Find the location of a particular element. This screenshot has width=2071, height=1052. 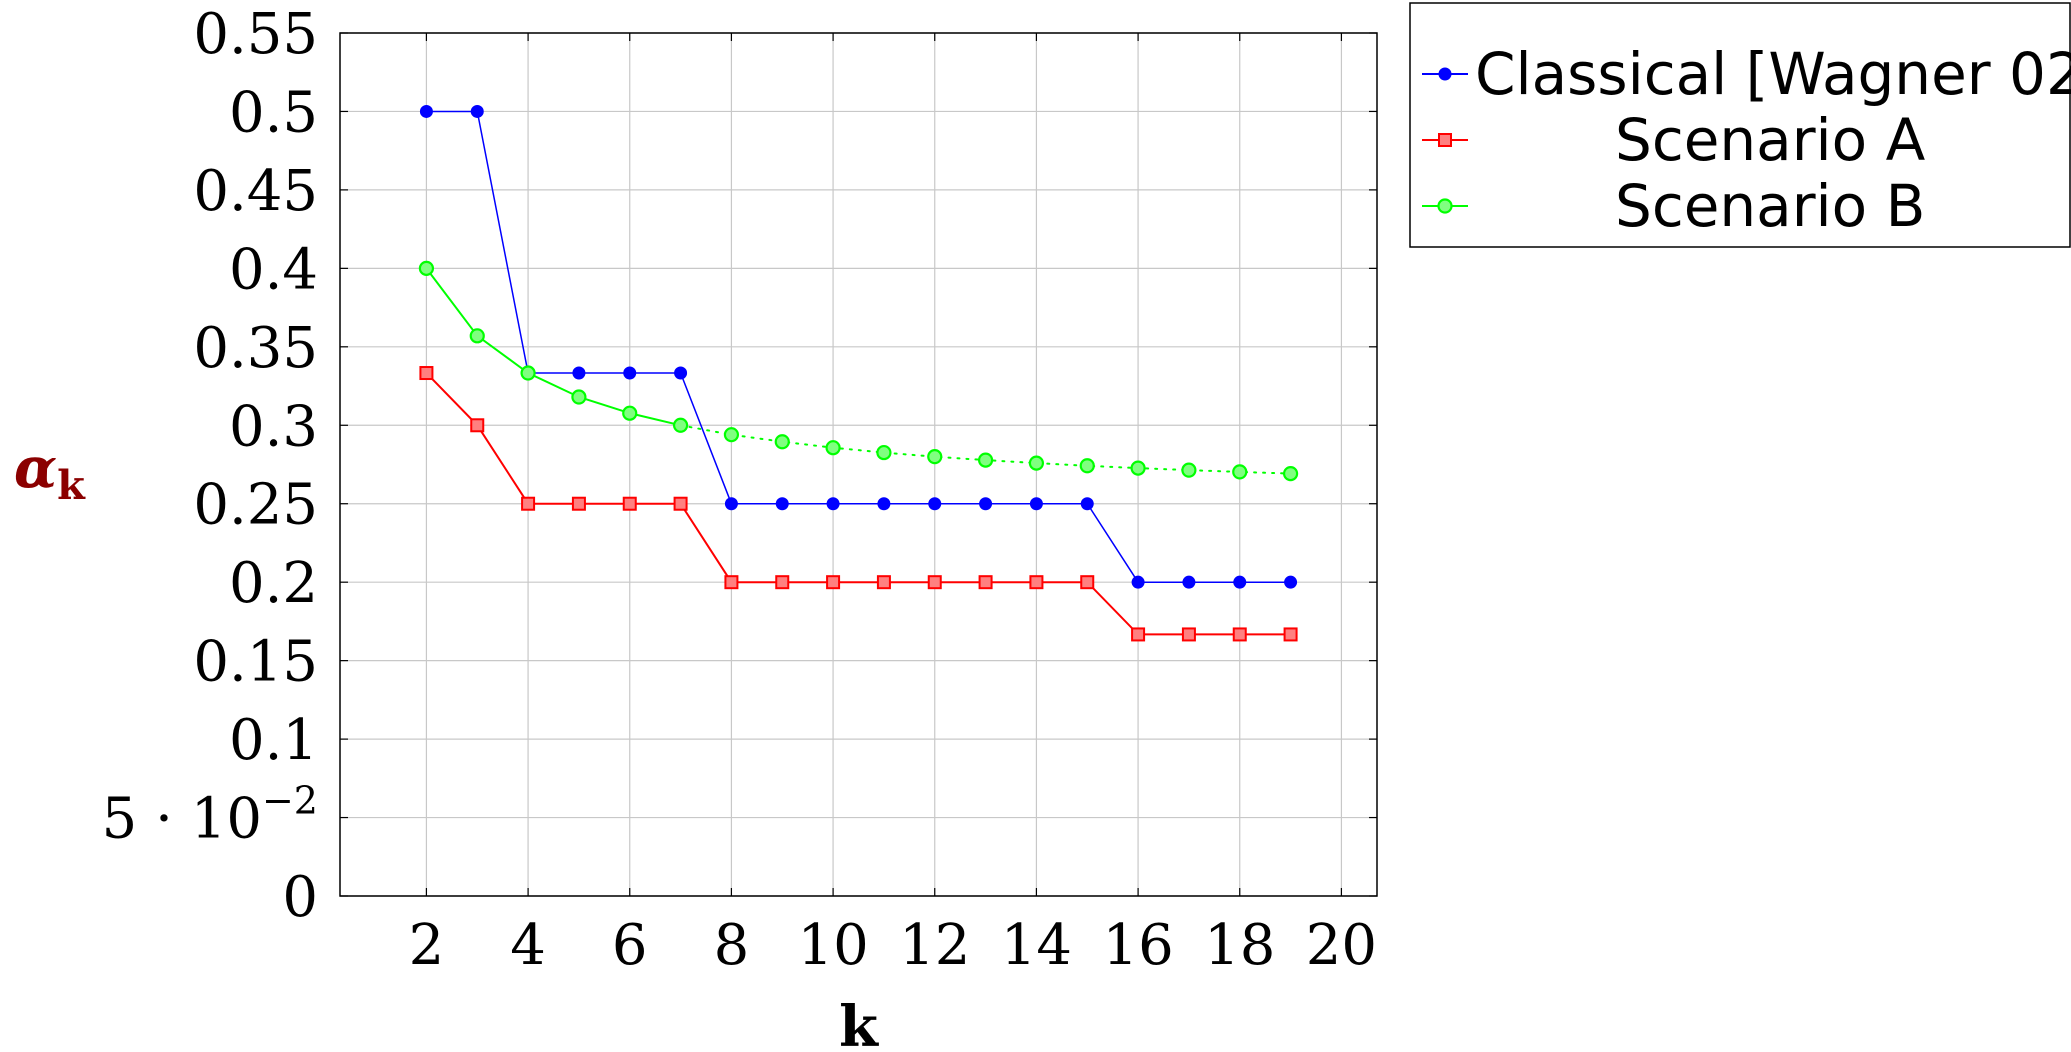

legend-box is located at coordinates (1740, 125).